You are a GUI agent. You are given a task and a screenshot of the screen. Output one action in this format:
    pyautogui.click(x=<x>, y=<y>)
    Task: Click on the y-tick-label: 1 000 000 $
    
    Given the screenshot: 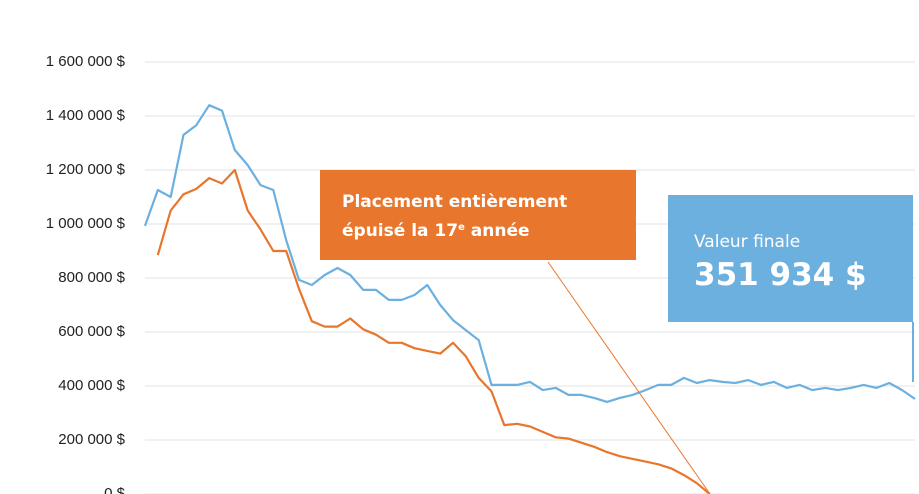 What is the action you would take?
    pyautogui.click(x=86, y=223)
    